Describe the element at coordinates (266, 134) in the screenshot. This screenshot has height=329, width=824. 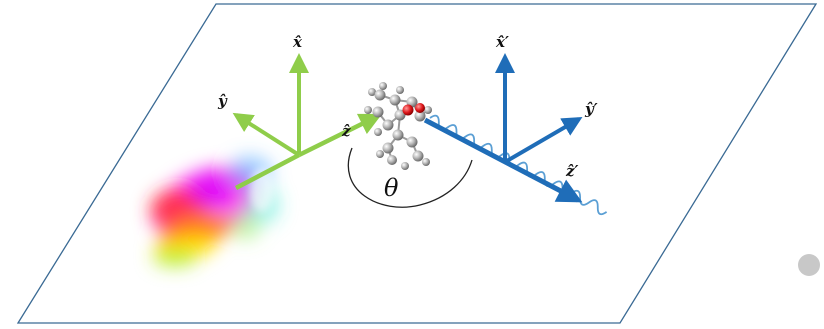
I see `lab-y-axis` at that location.